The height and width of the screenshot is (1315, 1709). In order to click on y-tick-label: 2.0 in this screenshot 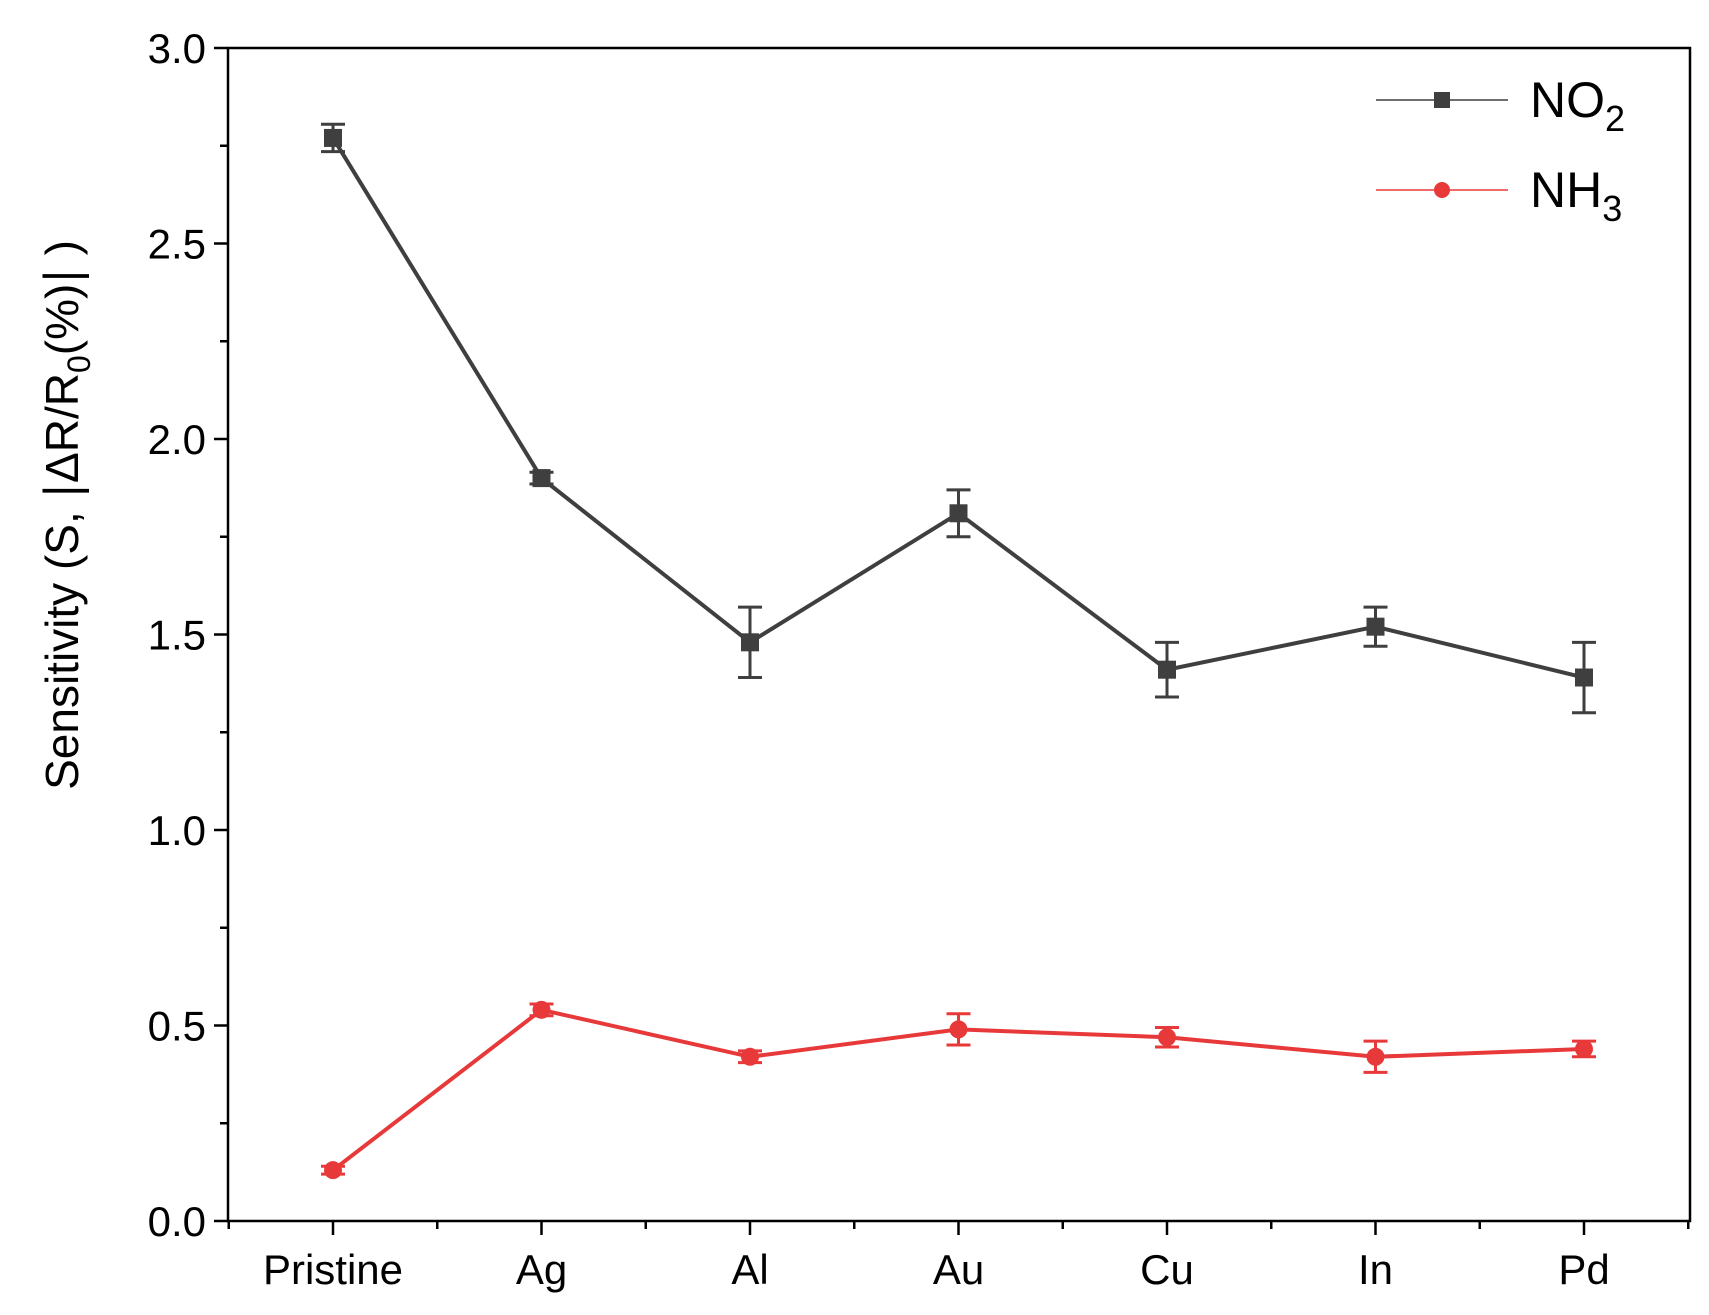, I will do `click(177, 439)`.